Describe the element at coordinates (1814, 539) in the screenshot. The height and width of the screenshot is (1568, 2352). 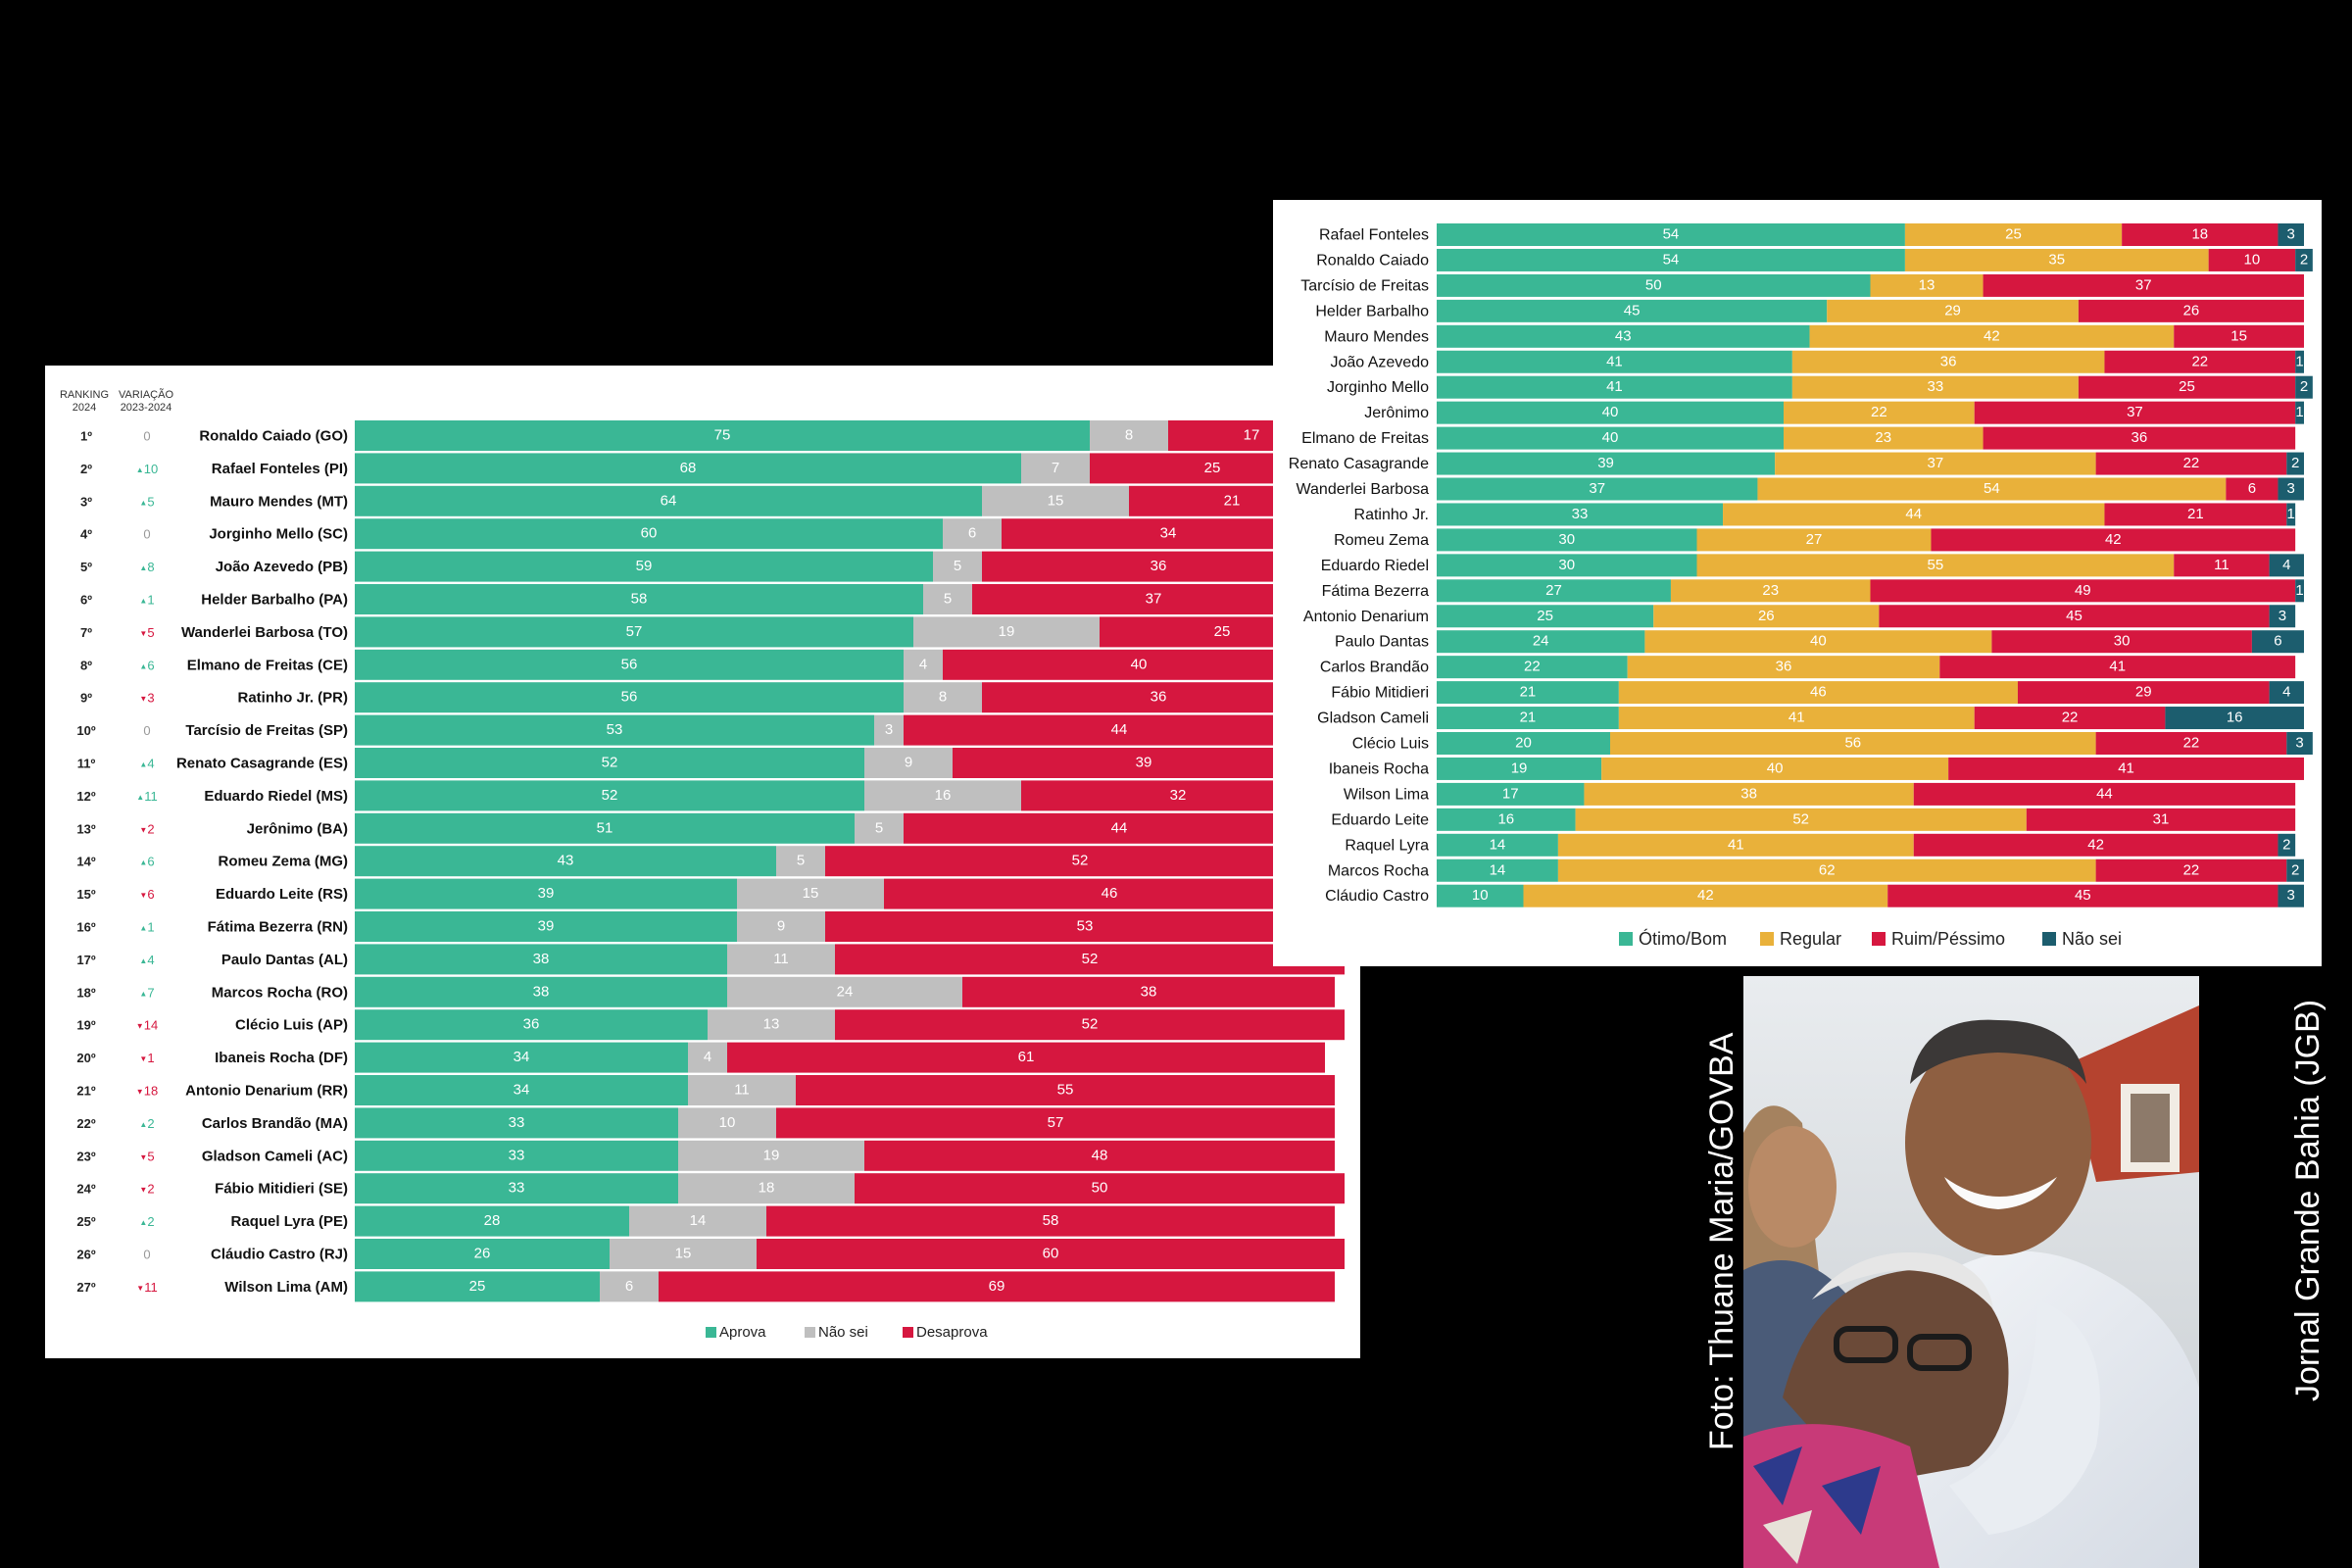
I see `bar-value-label: 27` at that location.